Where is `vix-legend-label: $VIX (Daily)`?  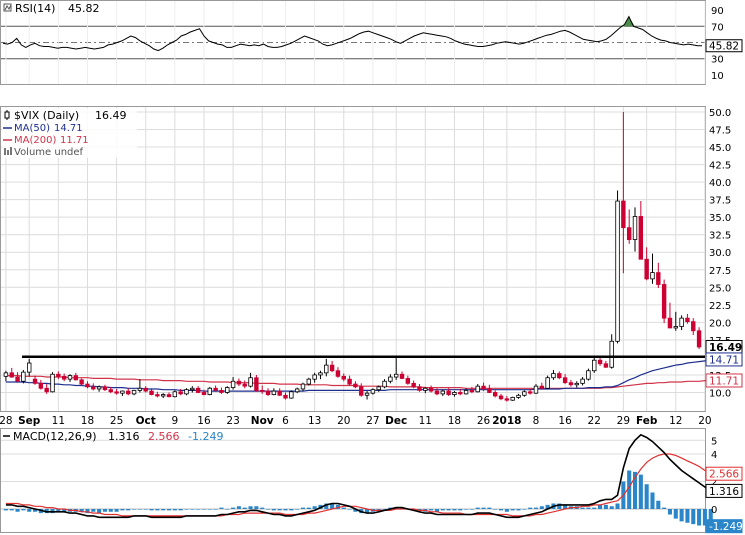
vix-legend-label: $VIX (Daily) is located at coordinates (46, 115).